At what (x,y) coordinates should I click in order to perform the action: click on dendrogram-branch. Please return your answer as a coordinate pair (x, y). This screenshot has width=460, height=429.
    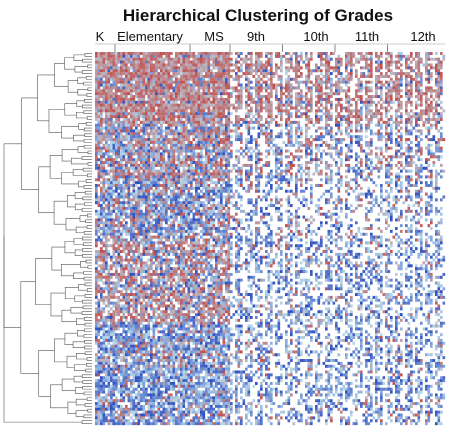
    Looking at the image, I should click on (86, 422).